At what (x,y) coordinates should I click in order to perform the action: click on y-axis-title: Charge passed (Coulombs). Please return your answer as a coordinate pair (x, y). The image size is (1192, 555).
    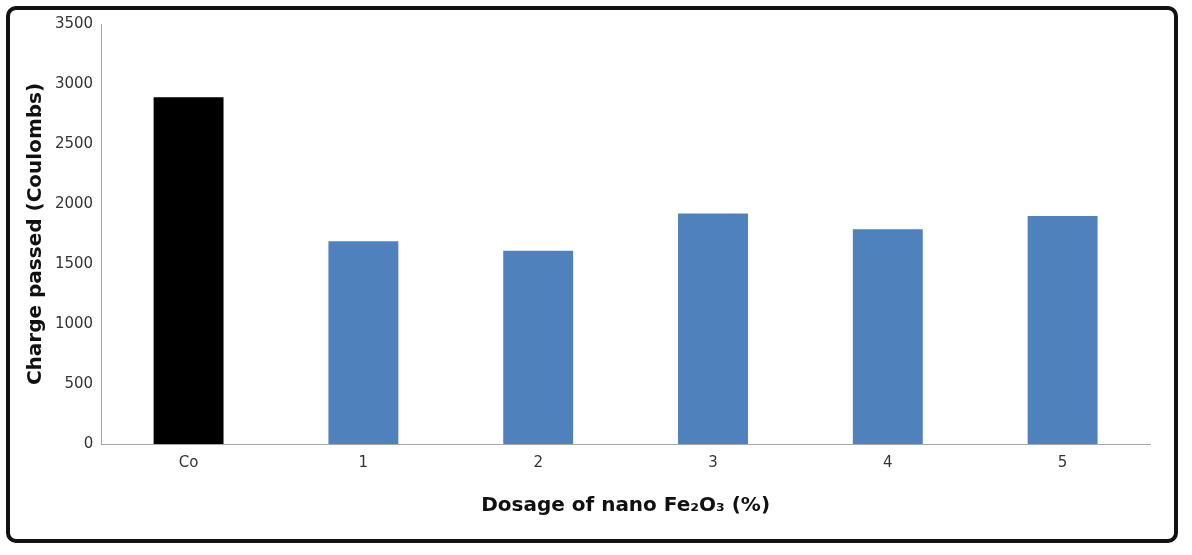
    Looking at the image, I should click on (34, 234).